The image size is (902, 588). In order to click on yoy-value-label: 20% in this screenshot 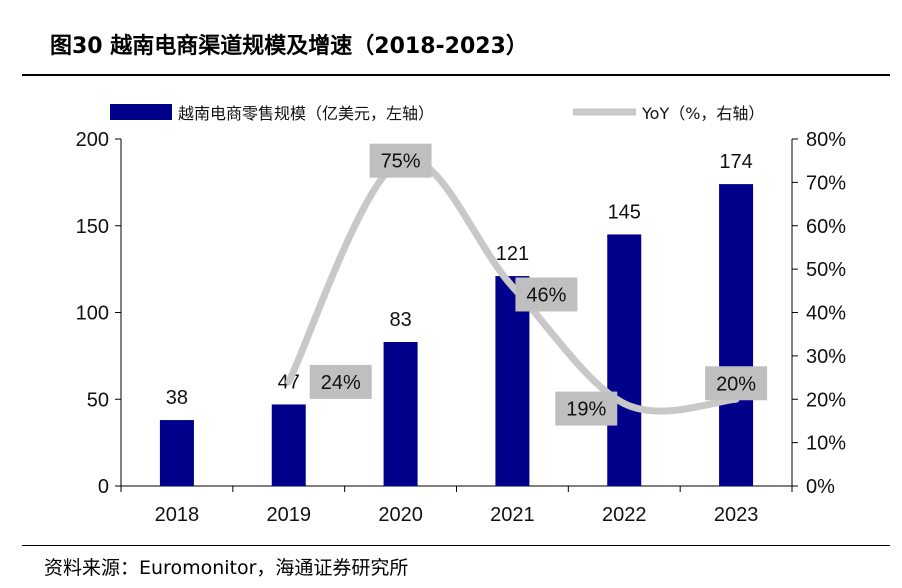, I will do `click(736, 384)`.